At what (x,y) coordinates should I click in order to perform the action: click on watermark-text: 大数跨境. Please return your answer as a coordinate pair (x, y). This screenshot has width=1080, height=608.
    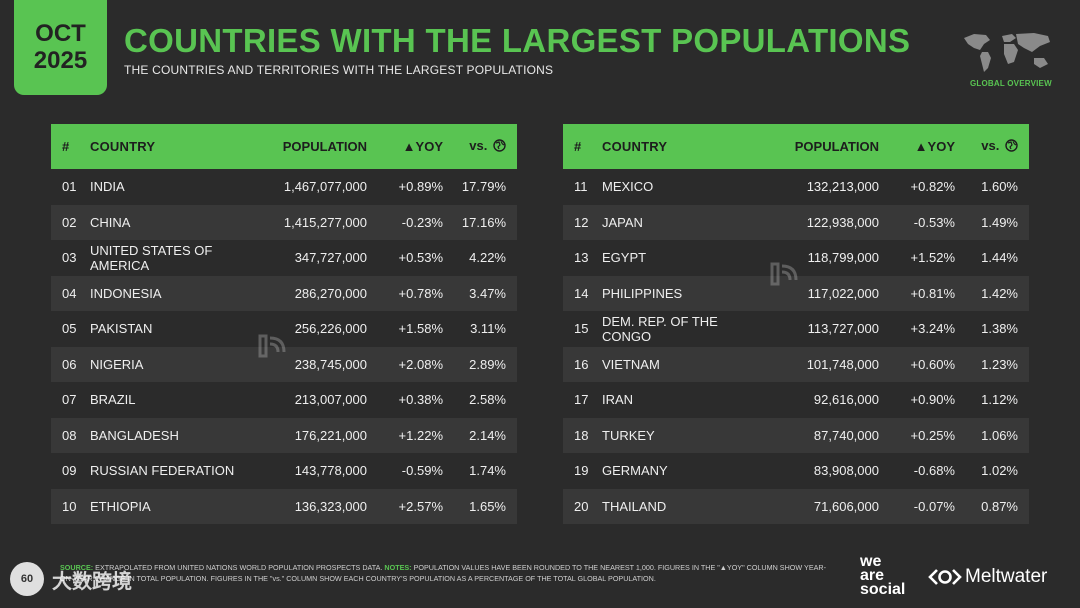
    Looking at the image, I should click on (92, 581).